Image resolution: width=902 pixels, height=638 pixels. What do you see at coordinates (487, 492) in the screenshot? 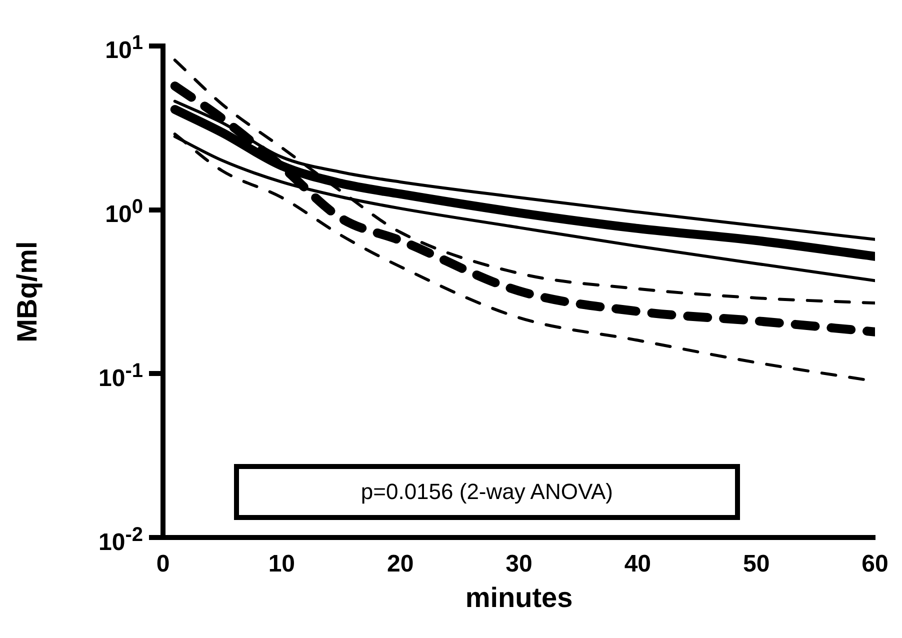
I see `note-box: p=0.0156 (2-way ANOVA)` at bounding box center [487, 492].